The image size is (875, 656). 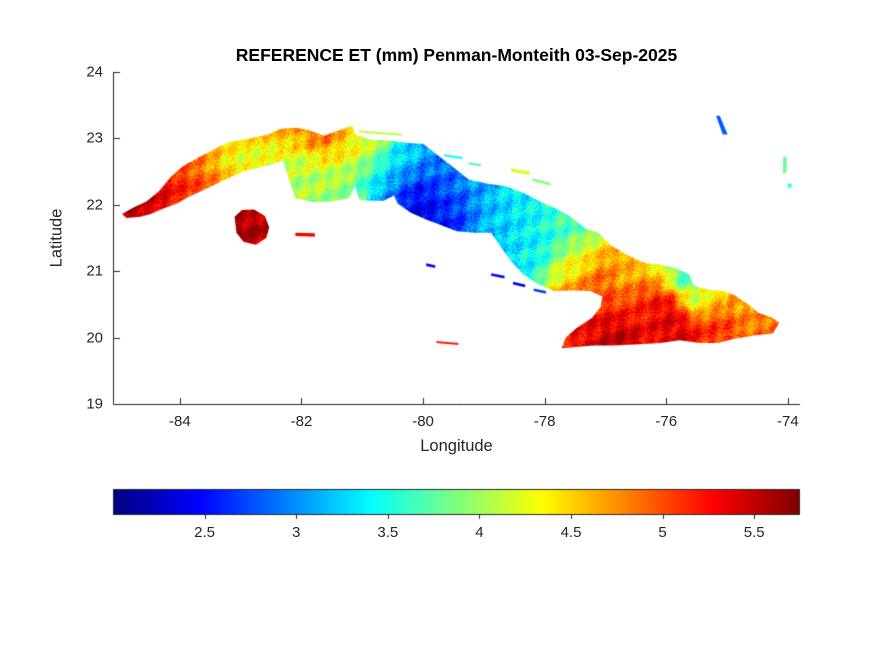 I want to click on x-axis-label: Longitude, so click(x=456, y=446).